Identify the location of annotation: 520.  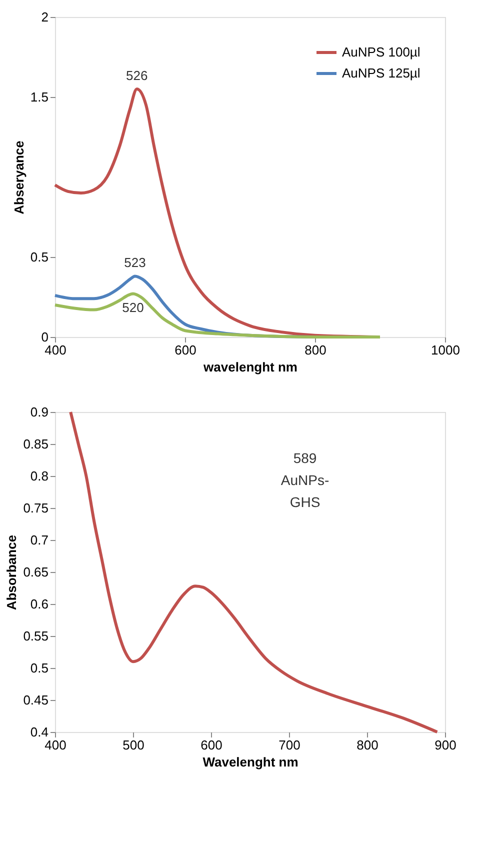
(133, 307).